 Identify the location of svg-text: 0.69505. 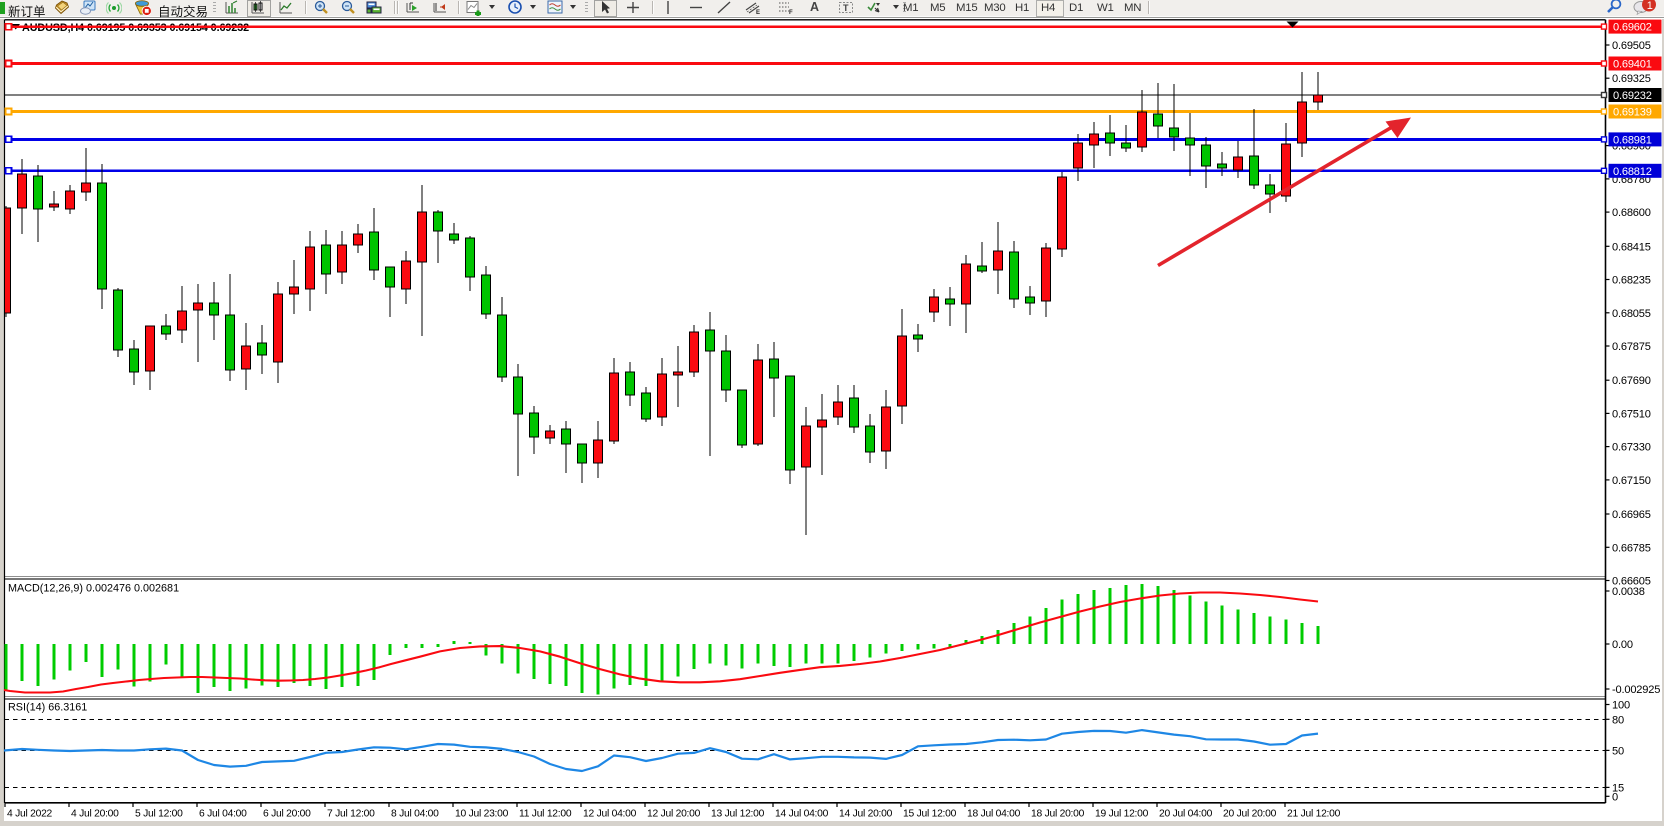
(1631, 46).